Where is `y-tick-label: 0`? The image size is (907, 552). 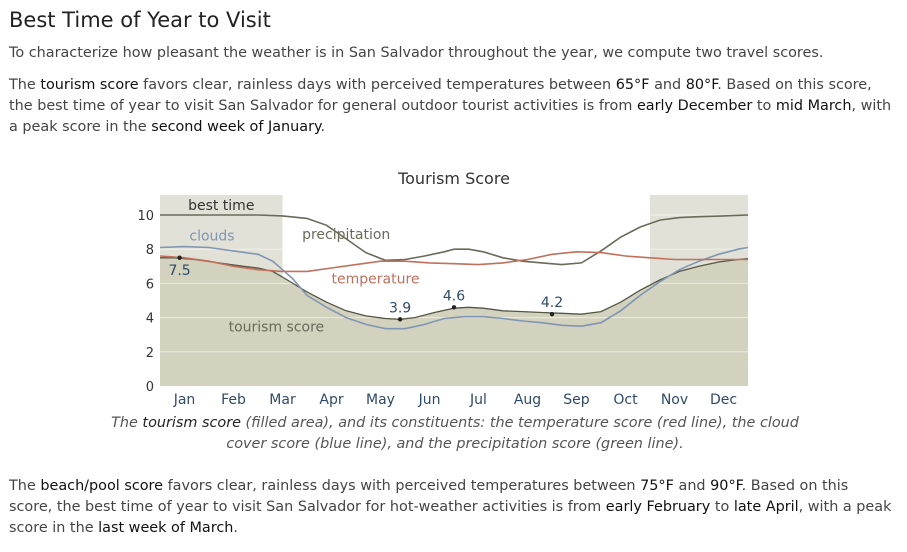 y-tick-label: 0 is located at coordinates (150, 387).